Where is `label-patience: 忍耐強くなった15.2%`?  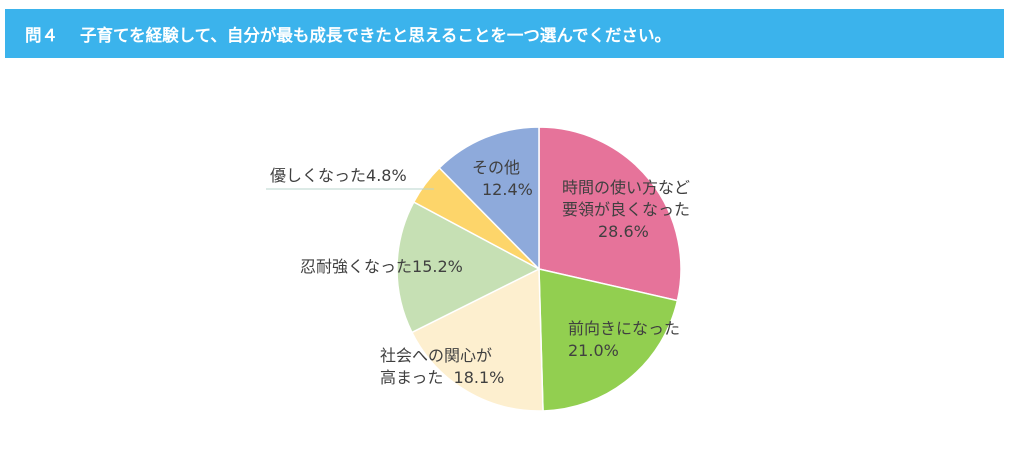 label-patience: 忍耐強くなった15.2% is located at coordinates (381, 266).